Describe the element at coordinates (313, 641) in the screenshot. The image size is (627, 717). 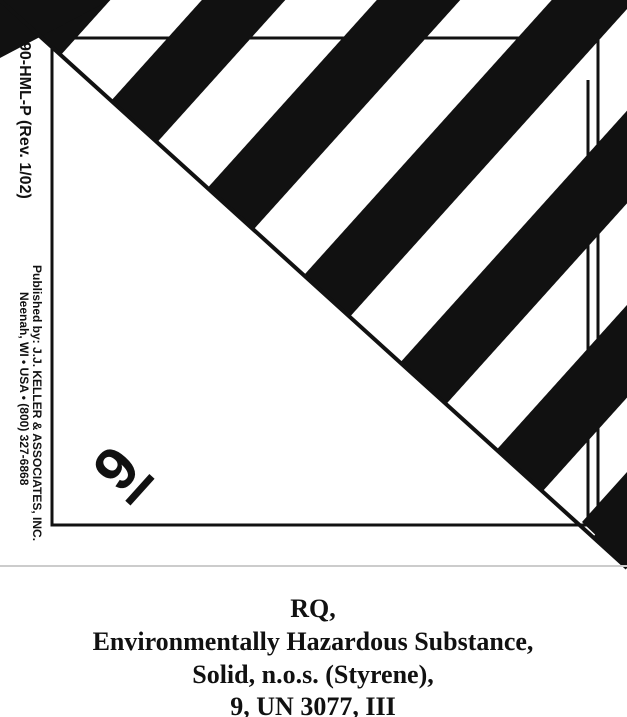
I see `caption-line: Environmentally Hazardous Substance,` at that location.